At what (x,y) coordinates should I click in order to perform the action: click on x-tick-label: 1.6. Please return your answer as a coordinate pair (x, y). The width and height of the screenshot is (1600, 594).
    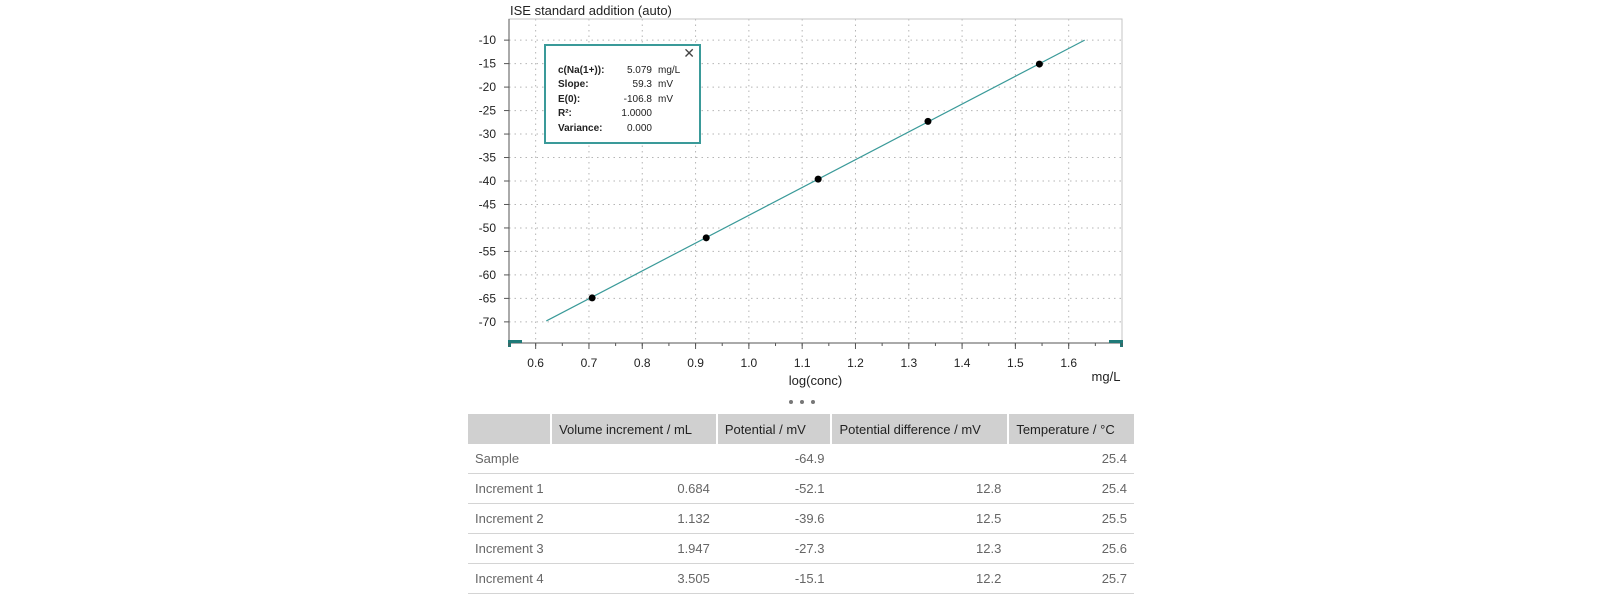
    Looking at the image, I should click on (1068, 363).